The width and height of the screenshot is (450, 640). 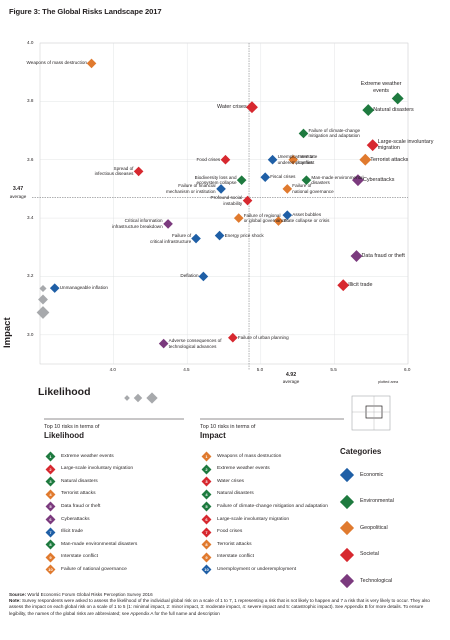 I want to click on top10-impact-heading: Top 10 risks in terms of Impact, so click(x=228, y=432).